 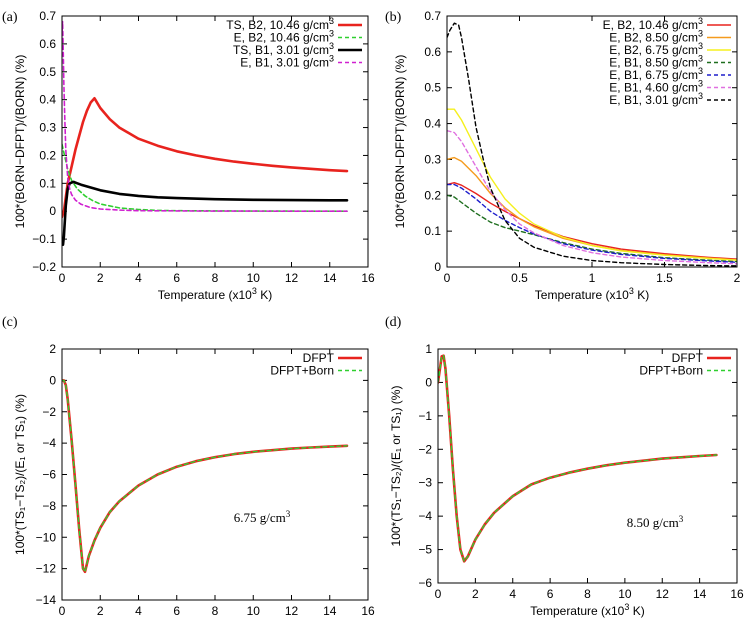 What do you see at coordinates (656, 99) in the screenshot?
I see `legend-label: E, B1, 3.01 g/cm3` at bounding box center [656, 99].